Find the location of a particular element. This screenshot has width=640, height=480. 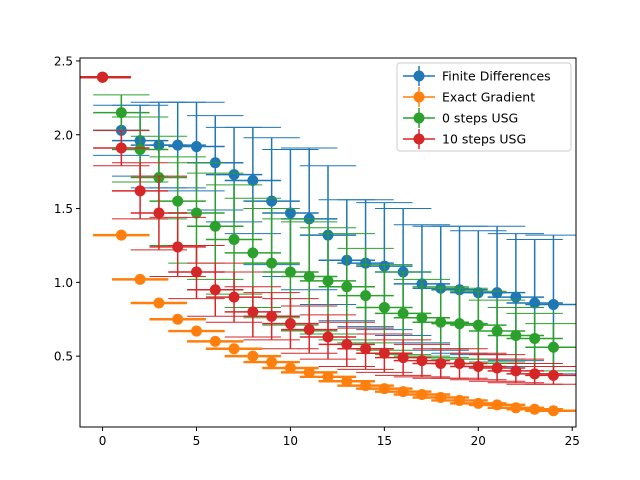

x-tick-label: 10 is located at coordinates (290, 441).